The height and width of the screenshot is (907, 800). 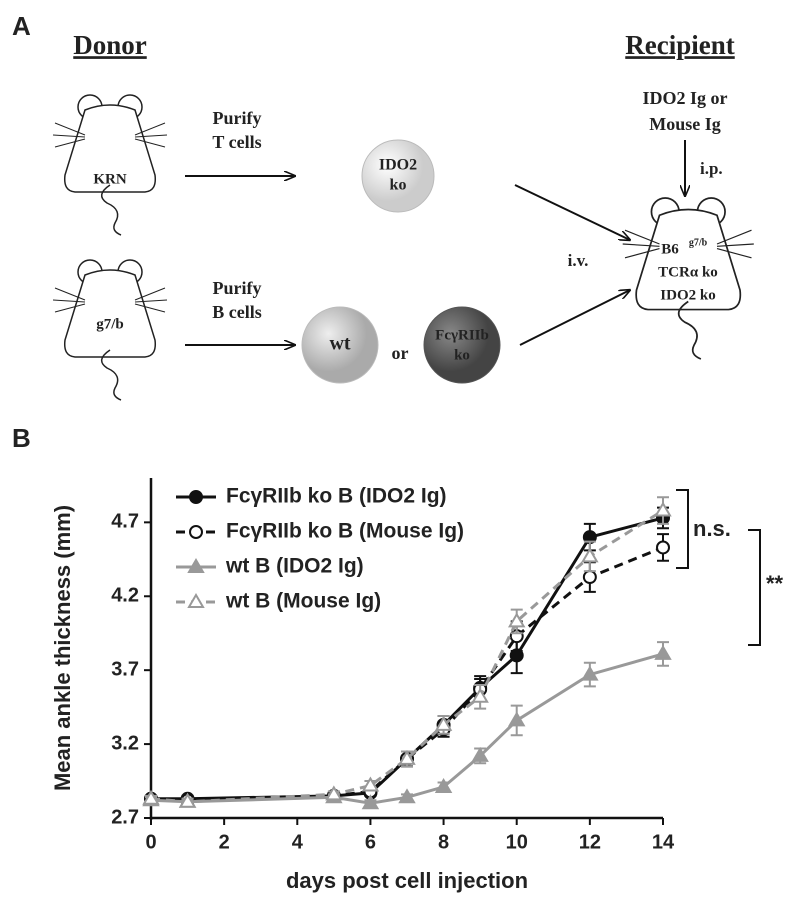 What do you see at coordinates (110, 45) in the screenshot?
I see `donor-heading: Donor` at bounding box center [110, 45].